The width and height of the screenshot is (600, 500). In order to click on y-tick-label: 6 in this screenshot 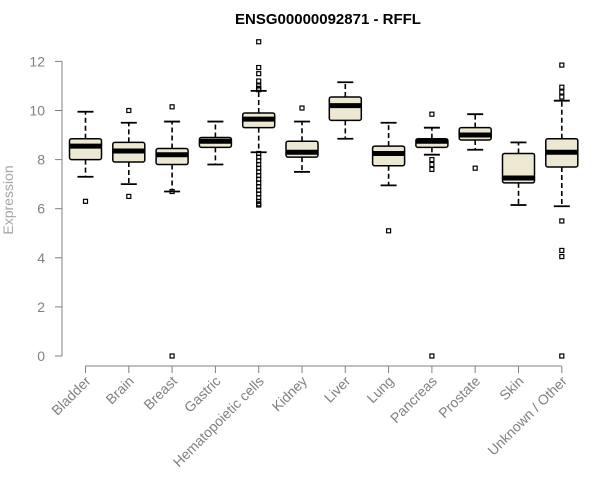, I will do `click(41, 209)`.